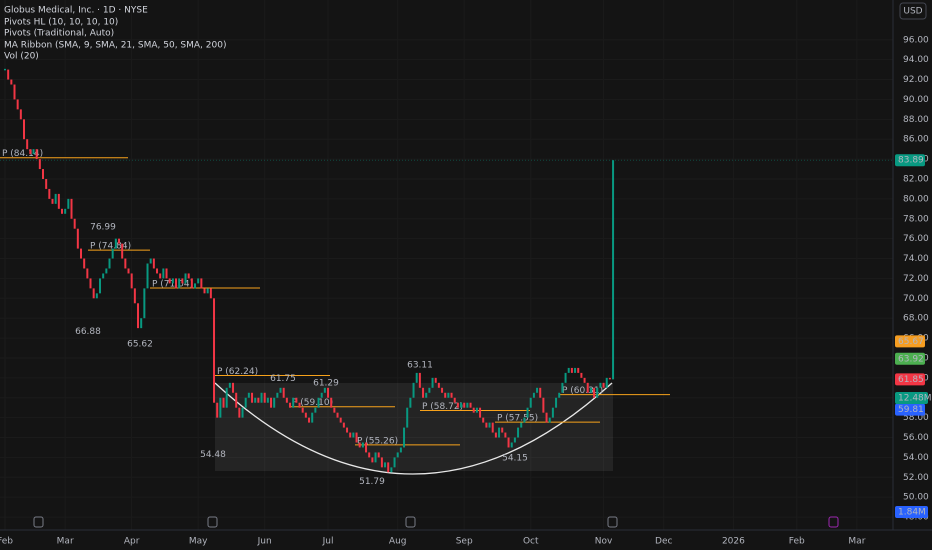  I want to click on indicator-label: Vol (20), so click(21, 57).